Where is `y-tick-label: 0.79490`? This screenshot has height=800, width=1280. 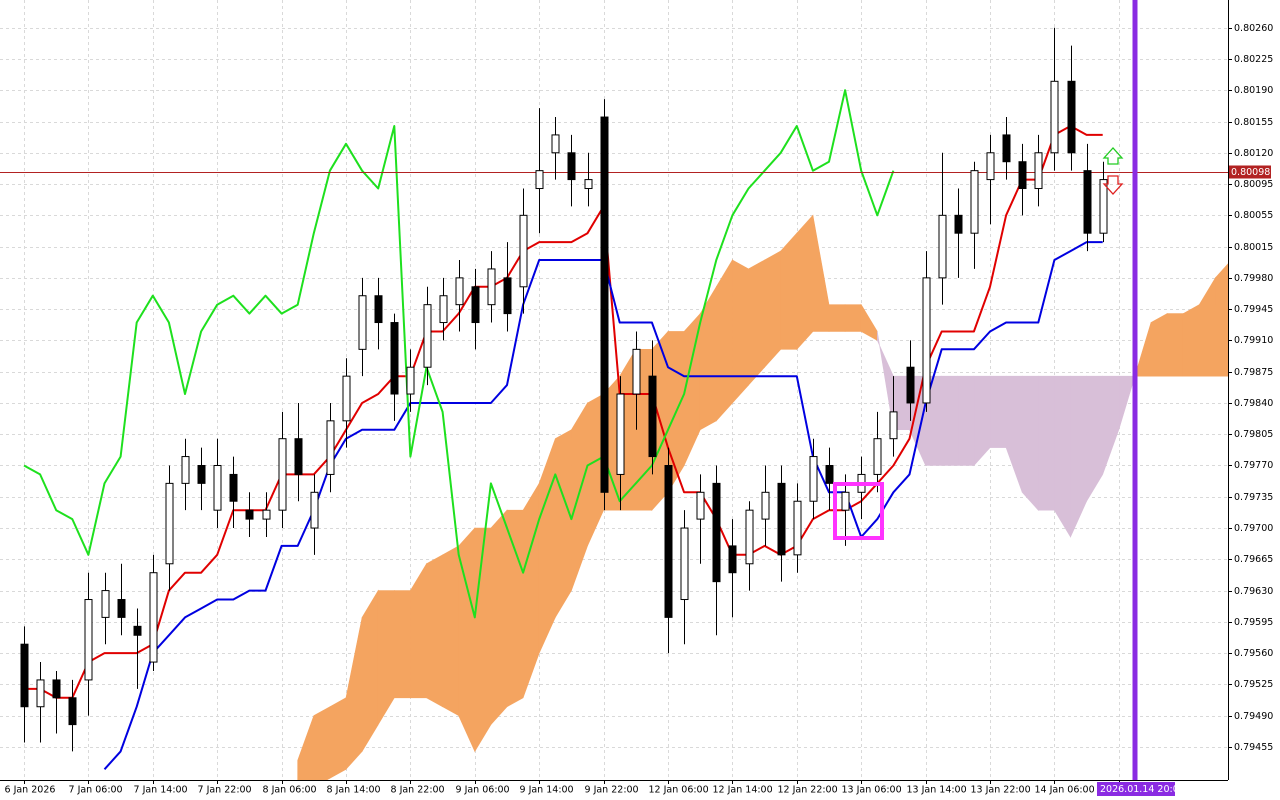
y-tick-label: 0.79490 is located at coordinates (1253, 716).